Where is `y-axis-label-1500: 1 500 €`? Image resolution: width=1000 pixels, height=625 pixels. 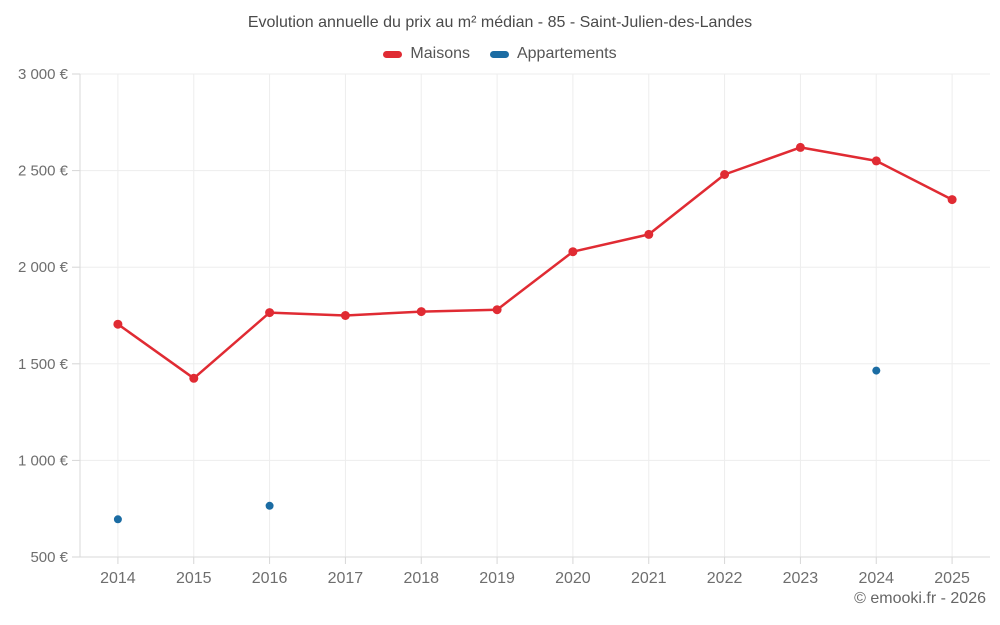
y-axis-label-1500: 1 500 € is located at coordinates (43, 364).